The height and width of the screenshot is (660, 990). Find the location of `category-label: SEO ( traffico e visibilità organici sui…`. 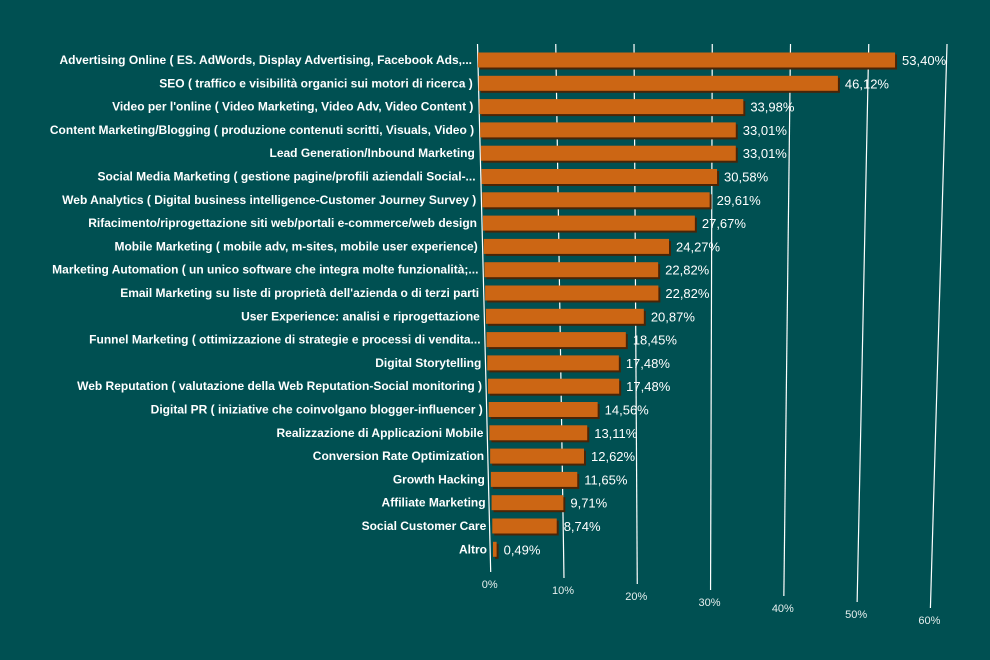

category-label: SEO ( traffico e visibilità organici sui… is located at coordinates (315, 83).